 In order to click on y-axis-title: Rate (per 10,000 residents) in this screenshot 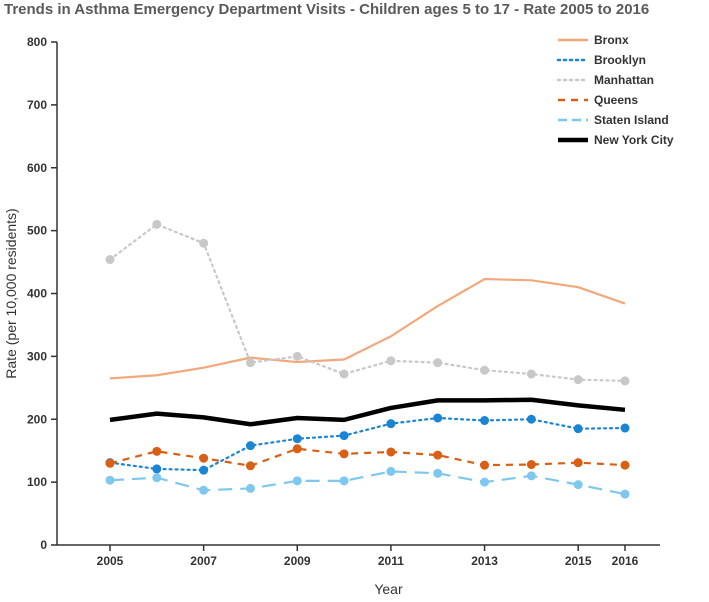, I will do `click(11, 293)`.